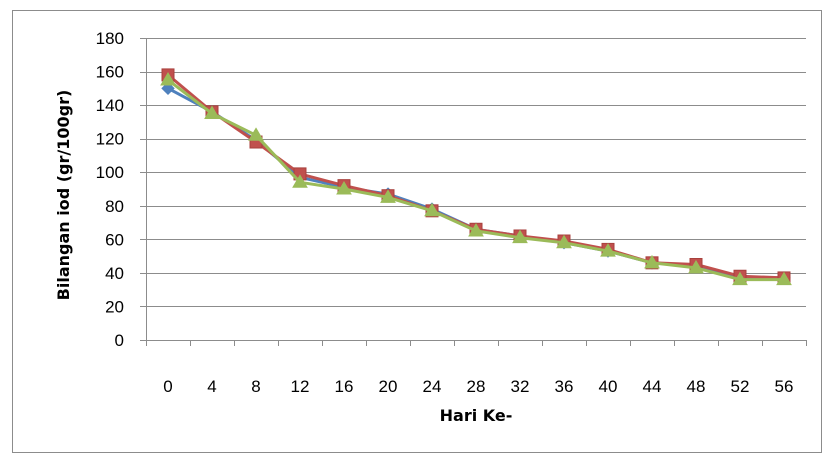 The image size is (824, 455). I want to click on y-tick-labels: 0 20 40 60 80 100 120 140 160 180, so click(110, 189).